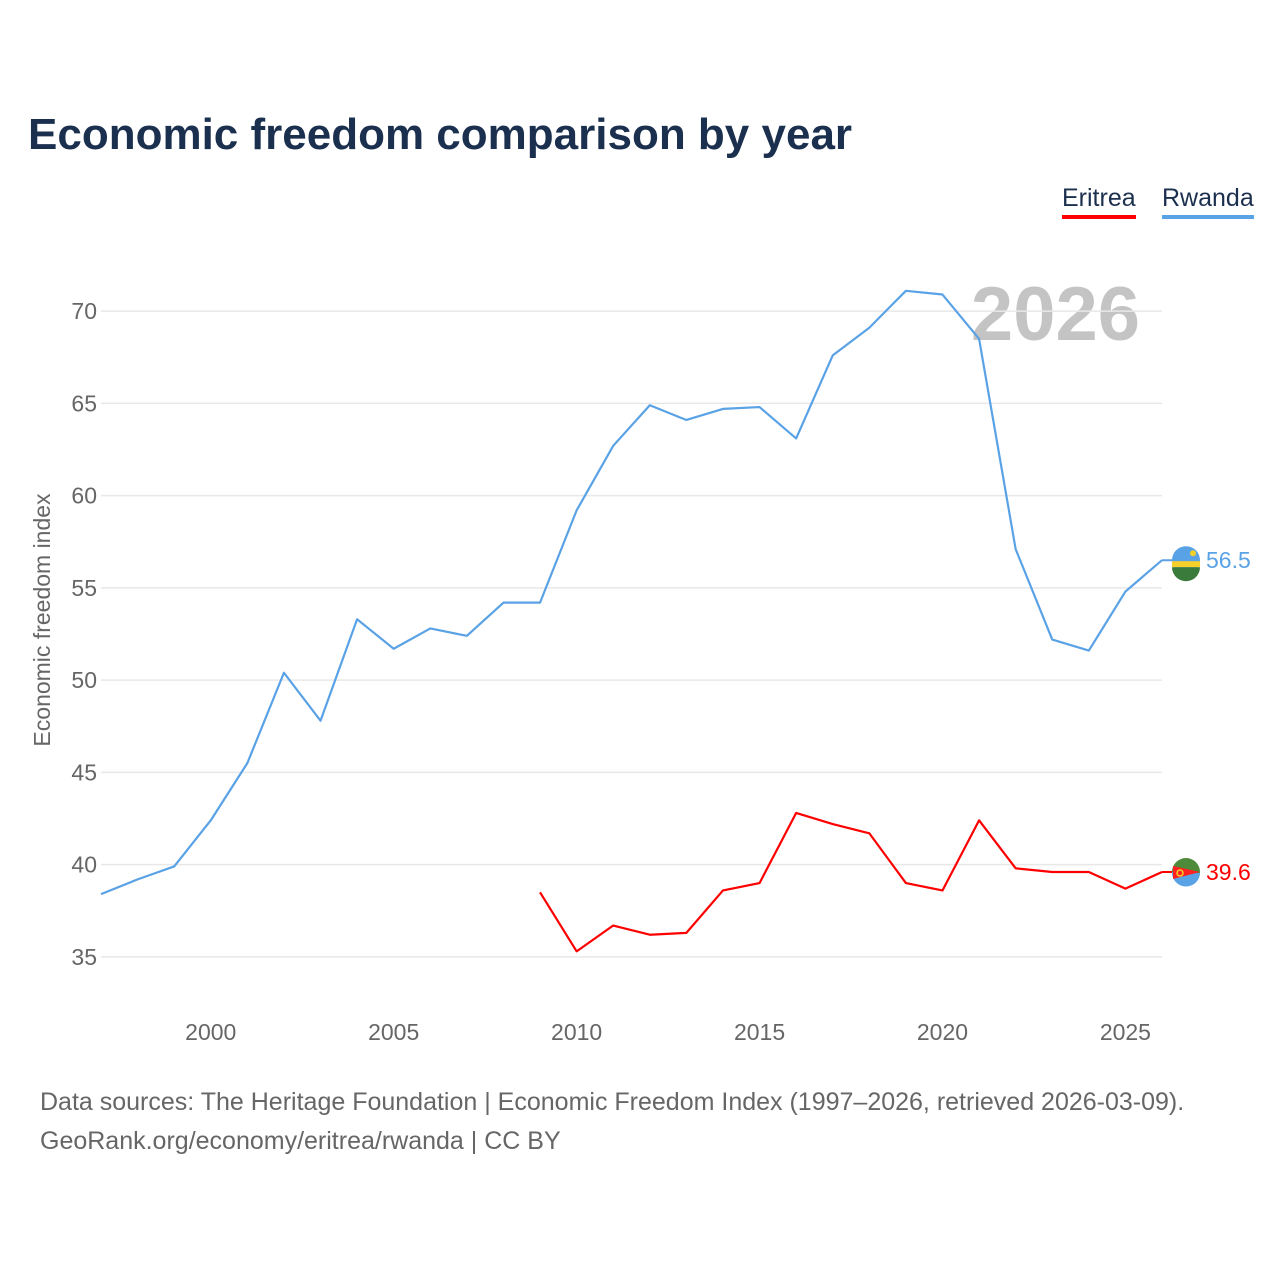  I want to click on y-tick-label: 60, so click(84, 496).